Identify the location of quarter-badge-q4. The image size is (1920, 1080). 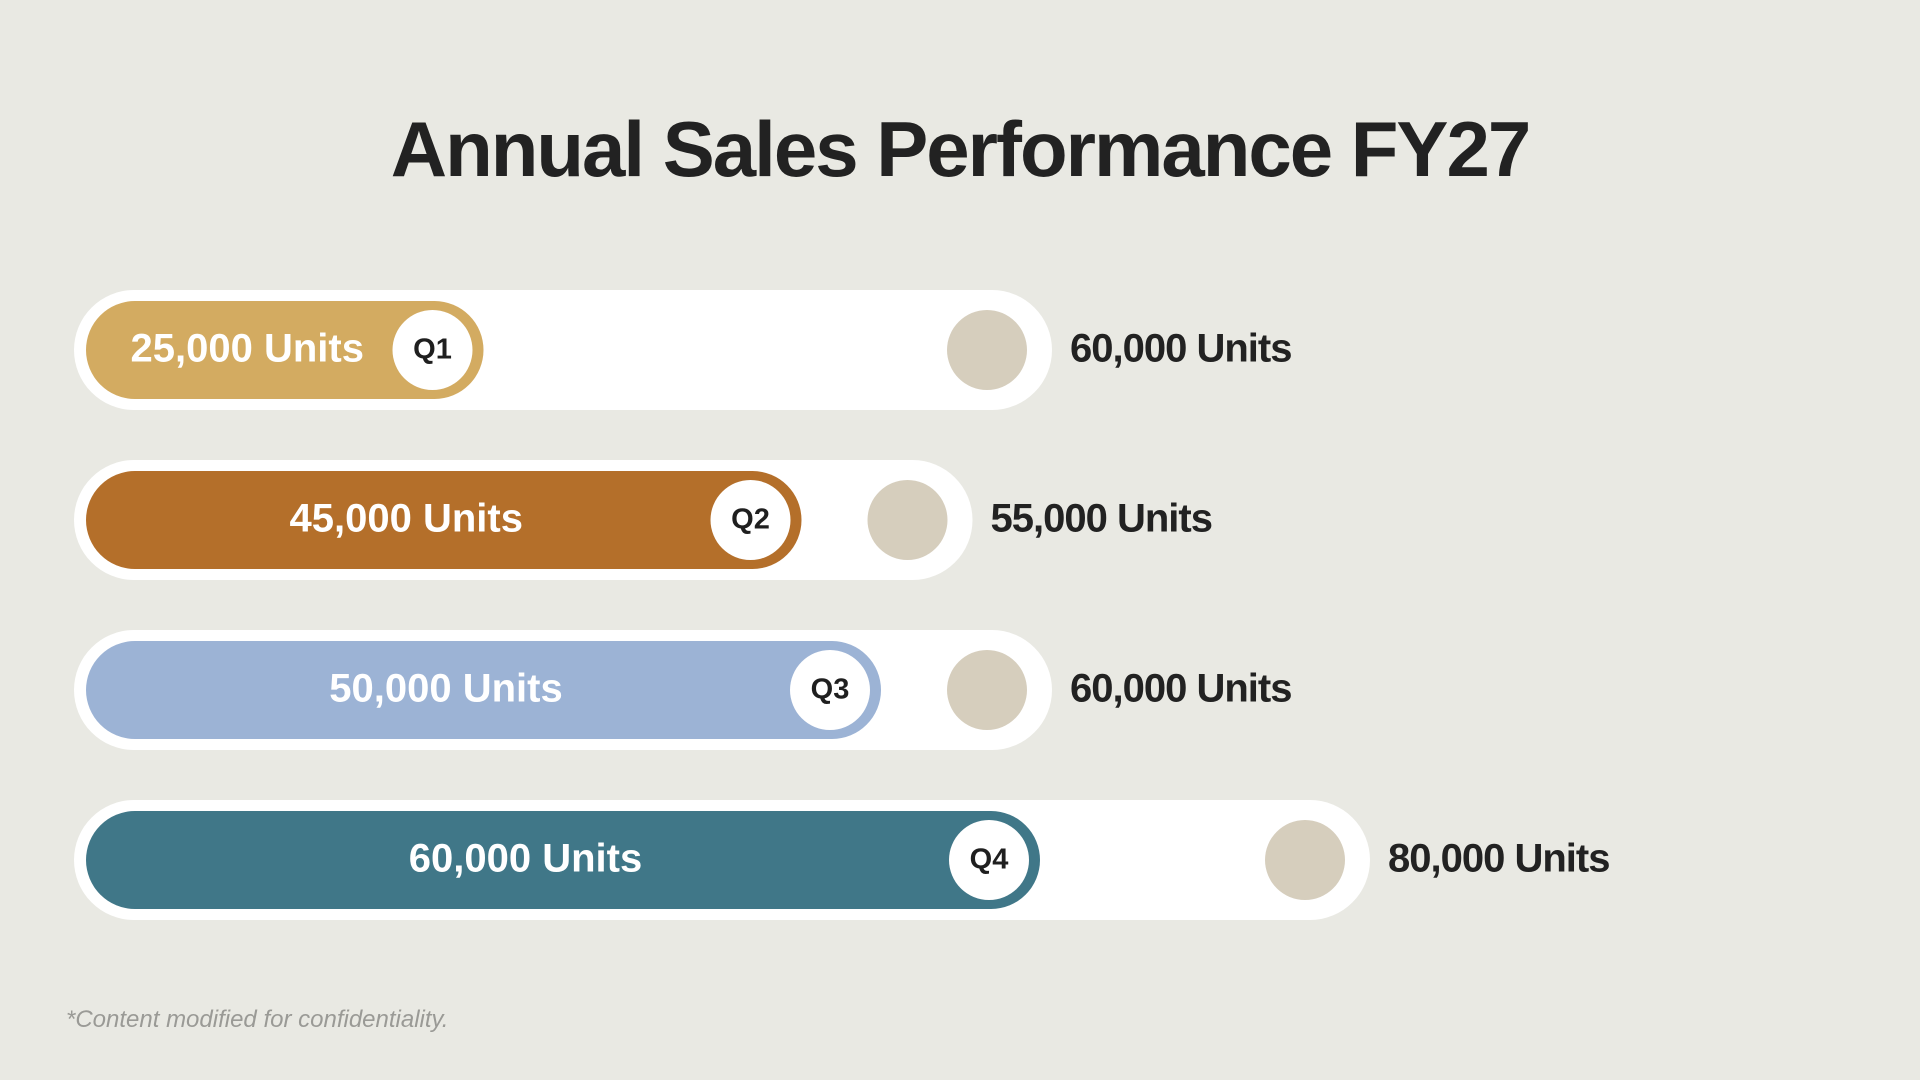
(989, 860).